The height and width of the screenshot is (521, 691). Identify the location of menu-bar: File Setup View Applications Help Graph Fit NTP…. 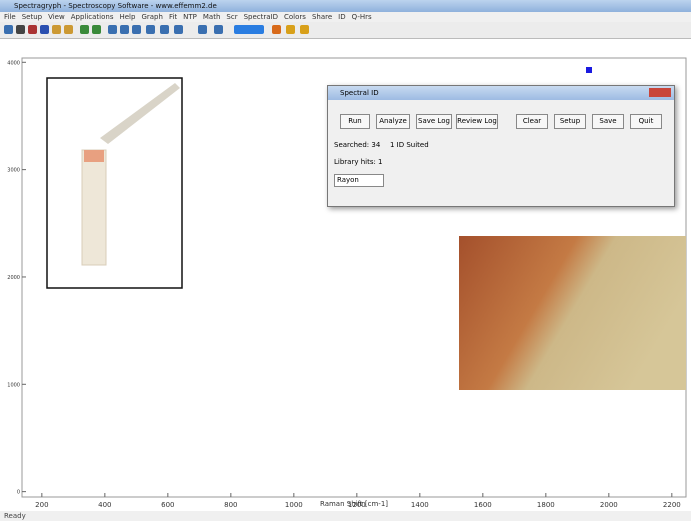
(345, 17).